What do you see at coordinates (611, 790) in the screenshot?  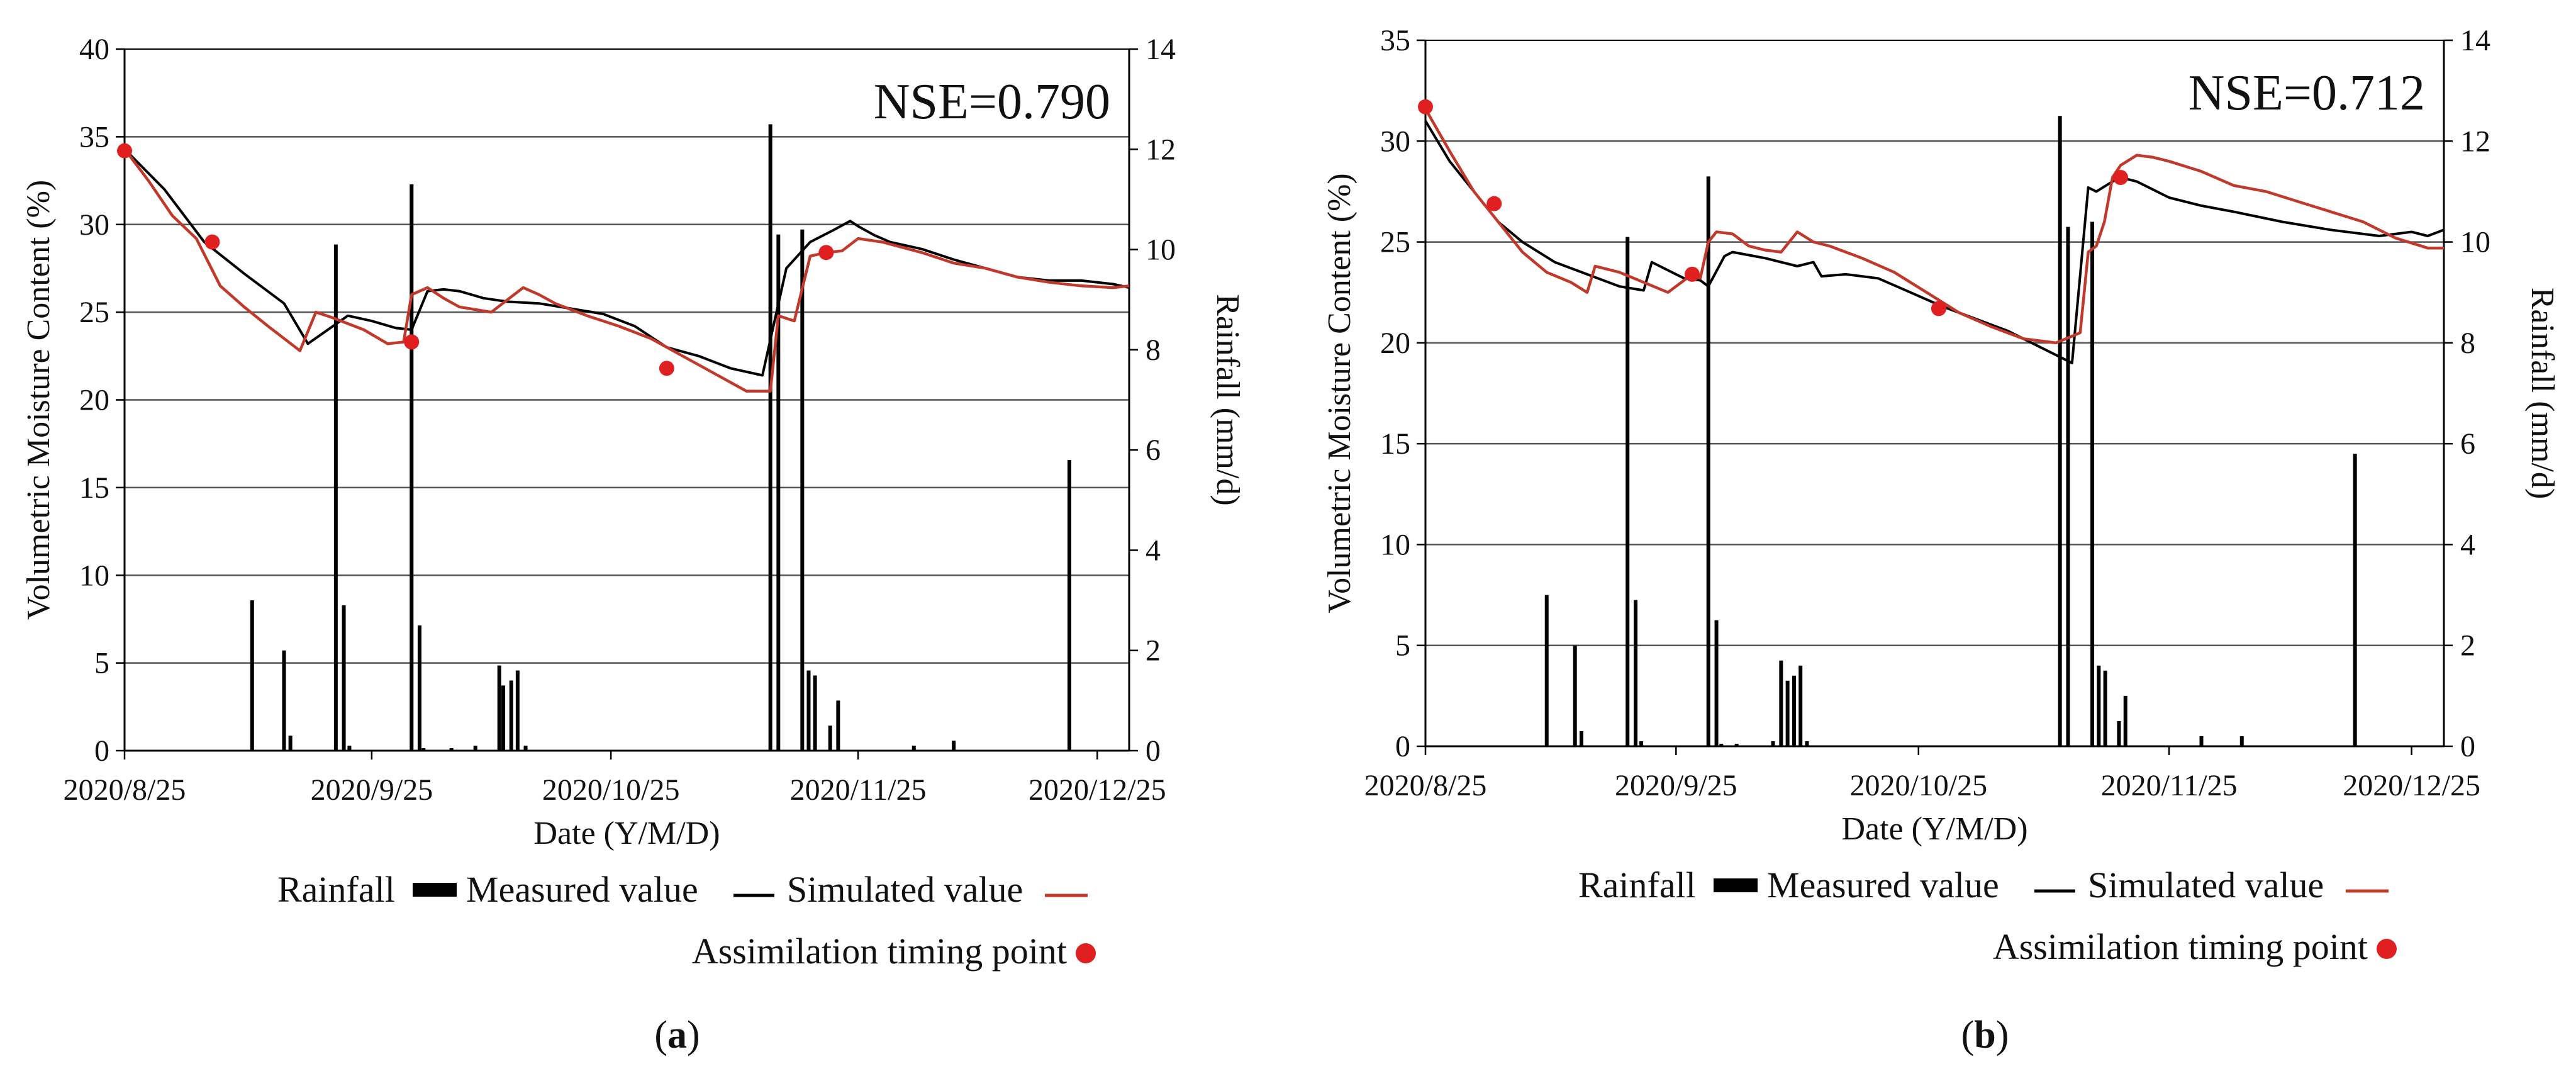 I see `x-tick-label: 2020/10/25` at bounding box center [611, 790].